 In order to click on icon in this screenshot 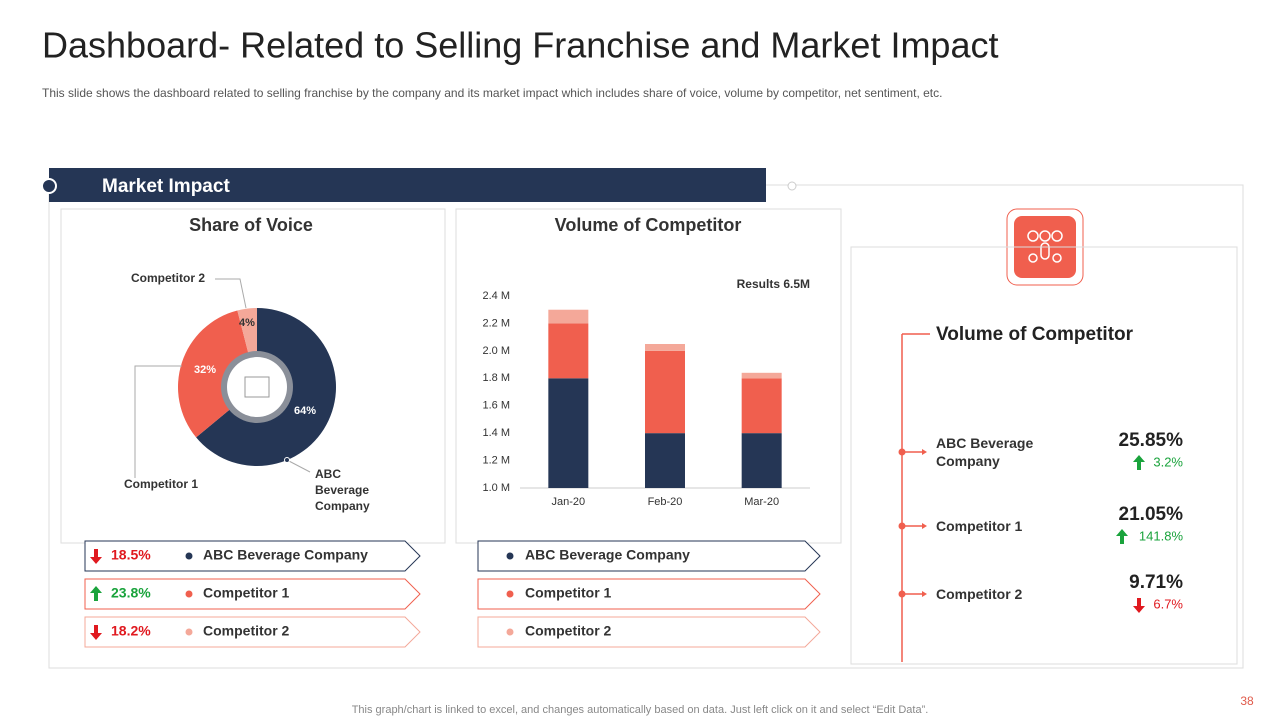, I will do `click(1045, 246)`.